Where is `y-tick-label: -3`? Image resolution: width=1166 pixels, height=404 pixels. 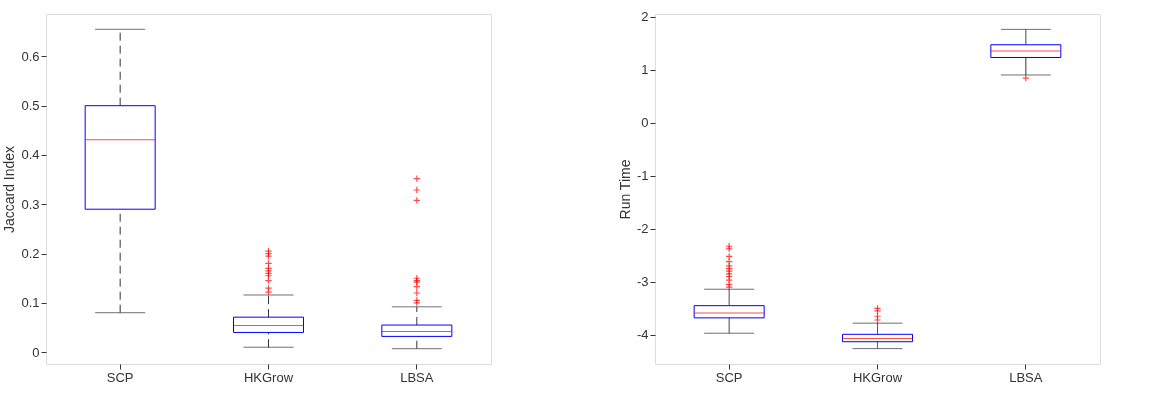
y-tick-label: -3 is located at coordinates (642, 282).